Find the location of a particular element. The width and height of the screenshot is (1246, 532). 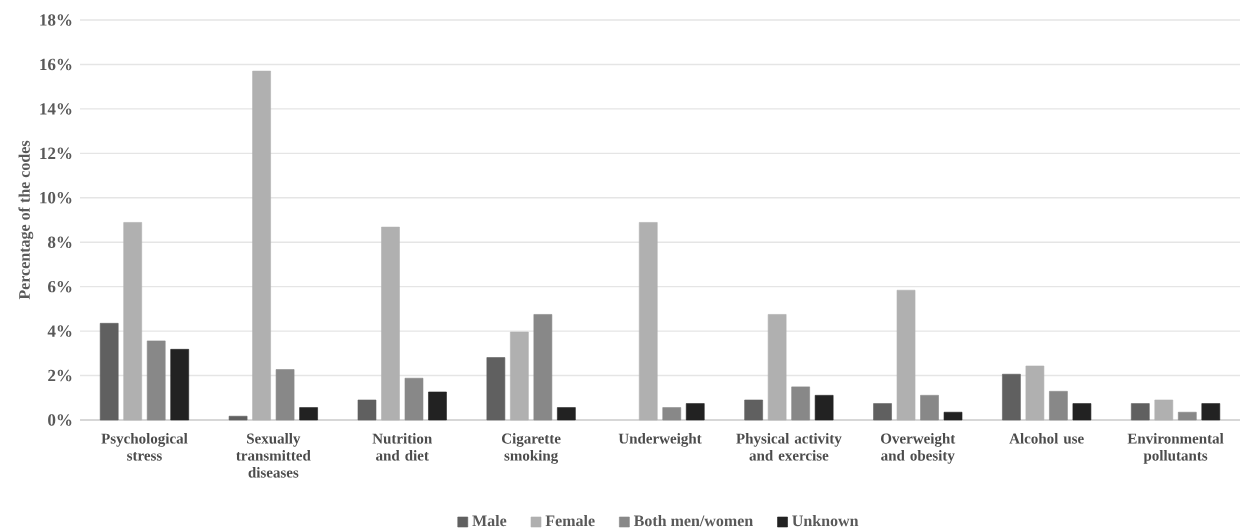

x-tick-label: Underweight is located at coordinates (660, 440).